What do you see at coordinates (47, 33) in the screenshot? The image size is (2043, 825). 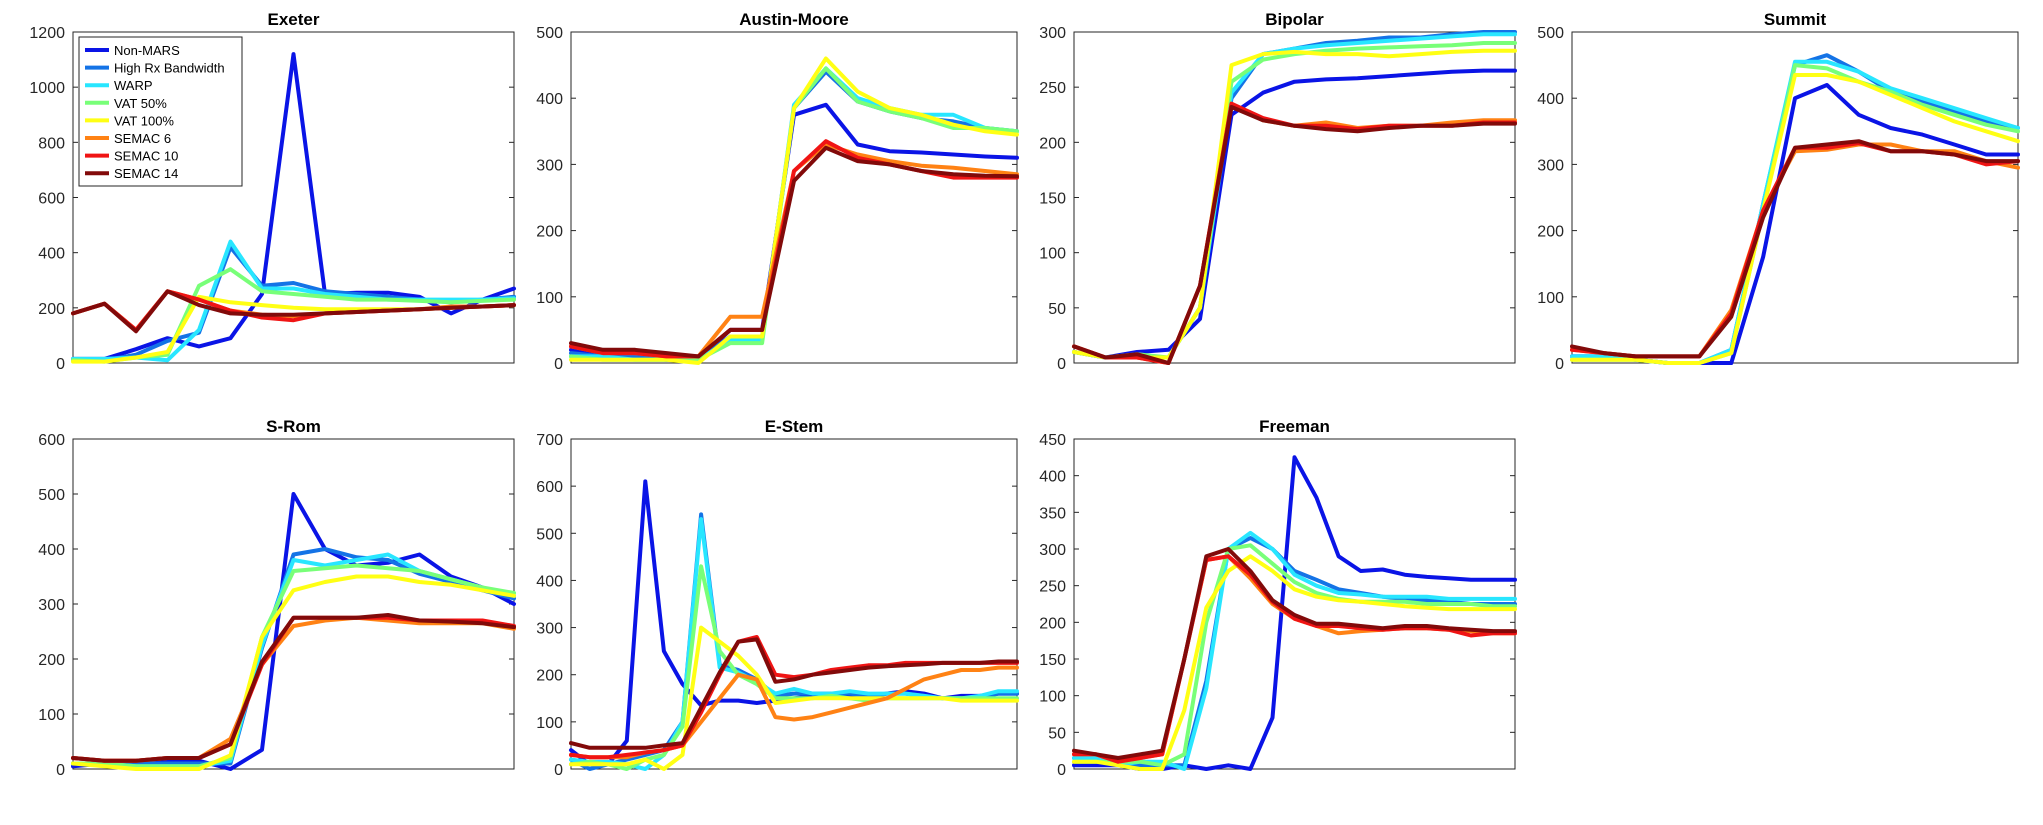 I see `y-tick-label: 1200` at bounding box center [47, 33].